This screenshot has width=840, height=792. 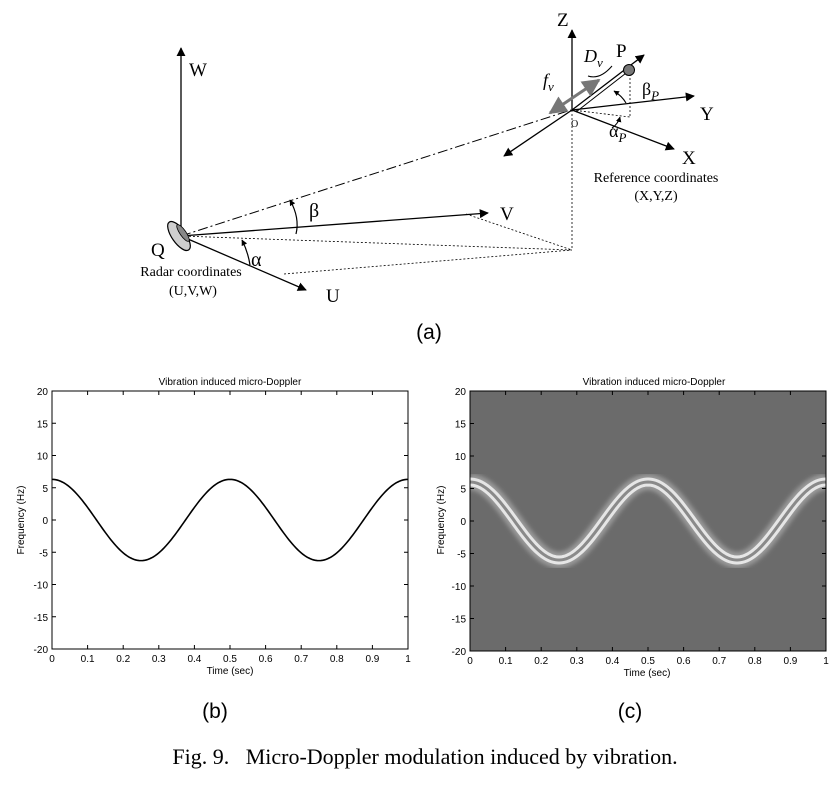 I want to click on line-of-sight, so click(x=376, y=173).